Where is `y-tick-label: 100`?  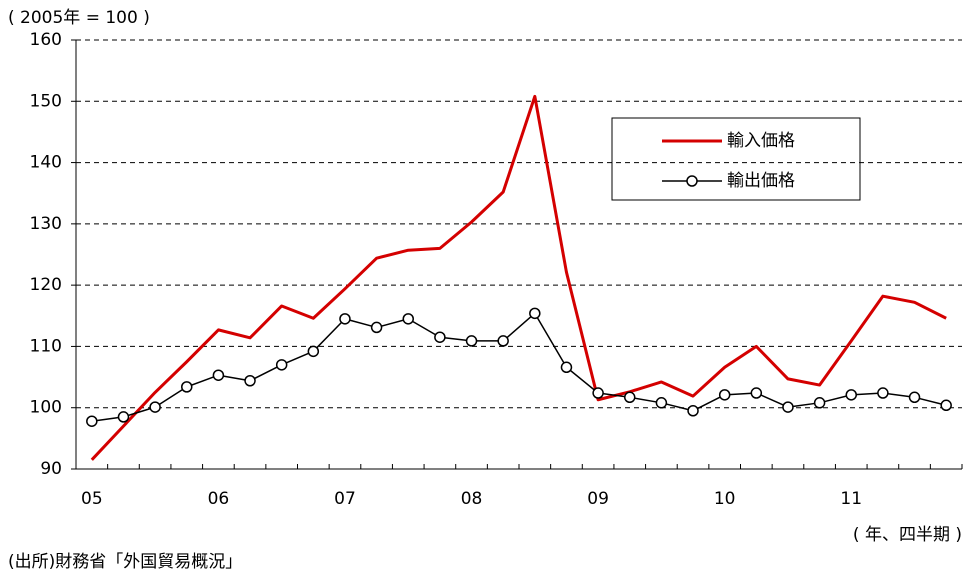
y-tick-label: 100 is located at coordinates (46, 408).